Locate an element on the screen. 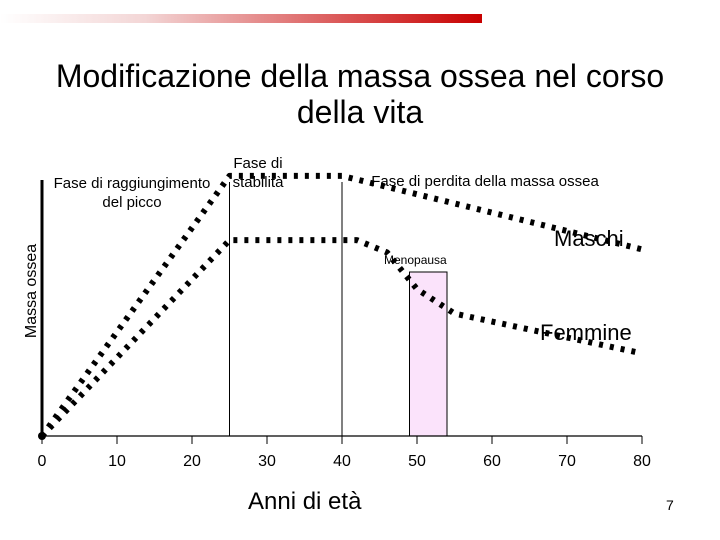 The image size is (720, 540). x-tick-label-0: 0 is located at coordinates (42, 461).